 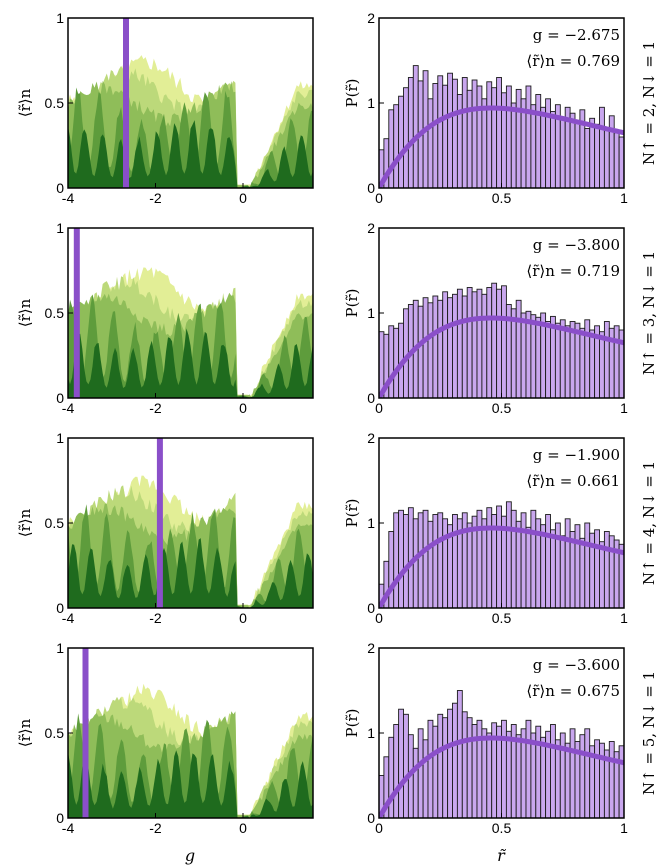 I want to click on y-axis-label: P(r̃), so click(x=352, y=93).